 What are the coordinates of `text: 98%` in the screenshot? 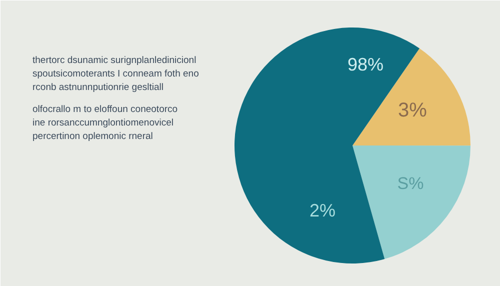 It's located at (365, 64).